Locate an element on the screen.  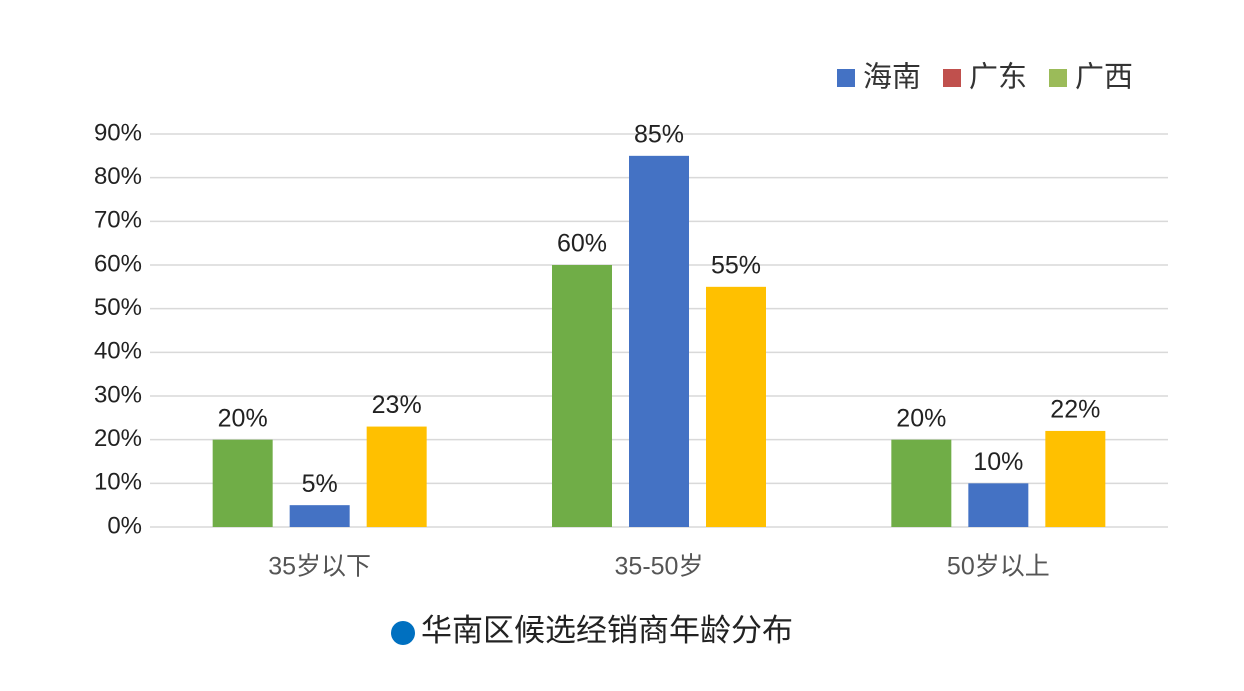
y-tick-label: 70% is located at coordinates (118, 220).